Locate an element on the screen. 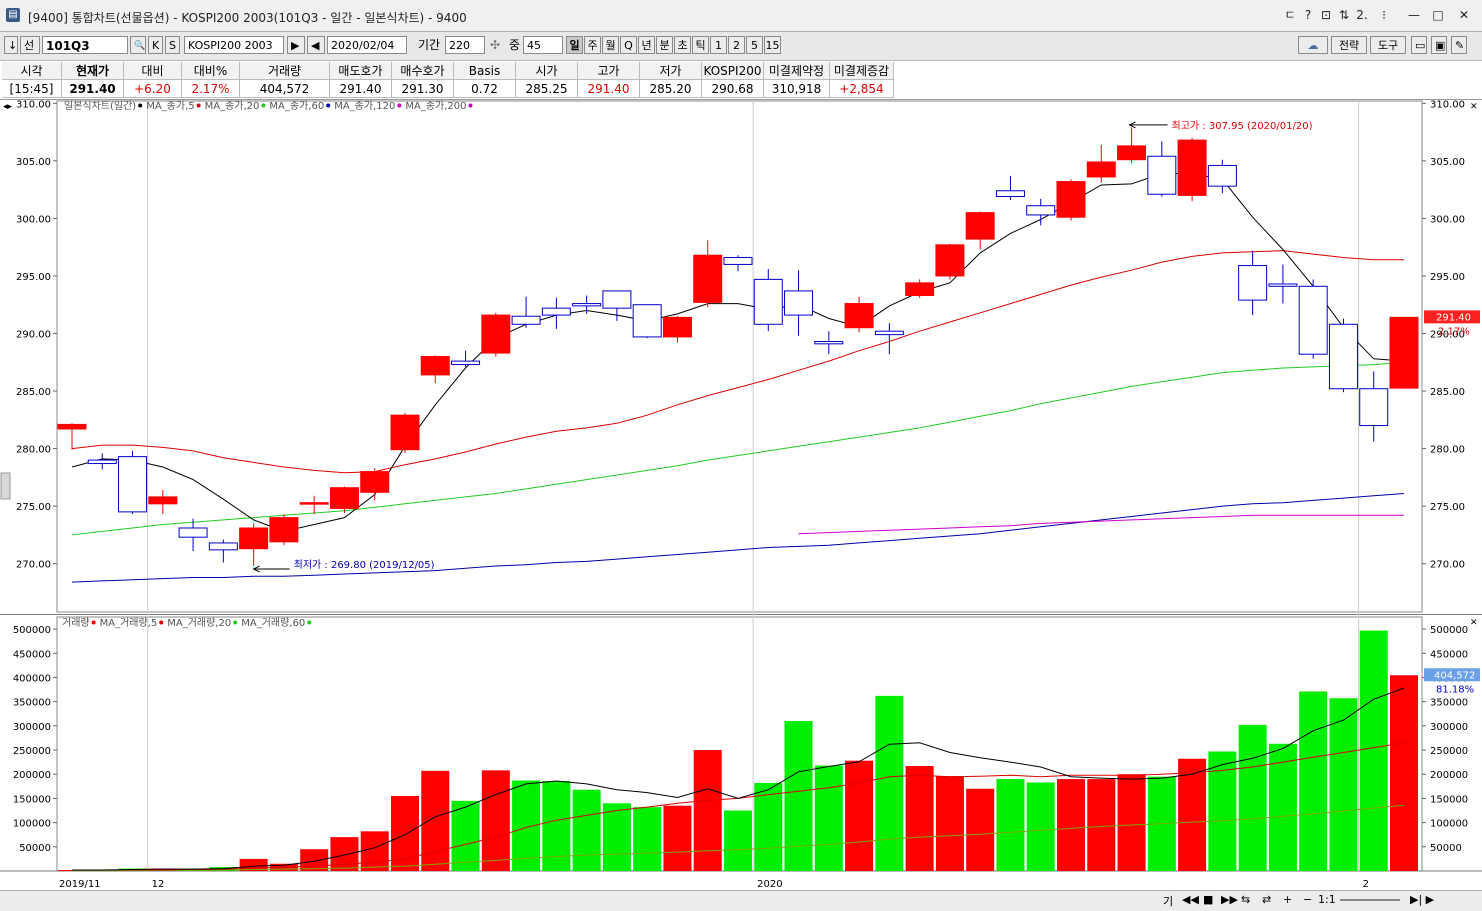  window-icon: ⊡ is located at coordinates (1326, 15).